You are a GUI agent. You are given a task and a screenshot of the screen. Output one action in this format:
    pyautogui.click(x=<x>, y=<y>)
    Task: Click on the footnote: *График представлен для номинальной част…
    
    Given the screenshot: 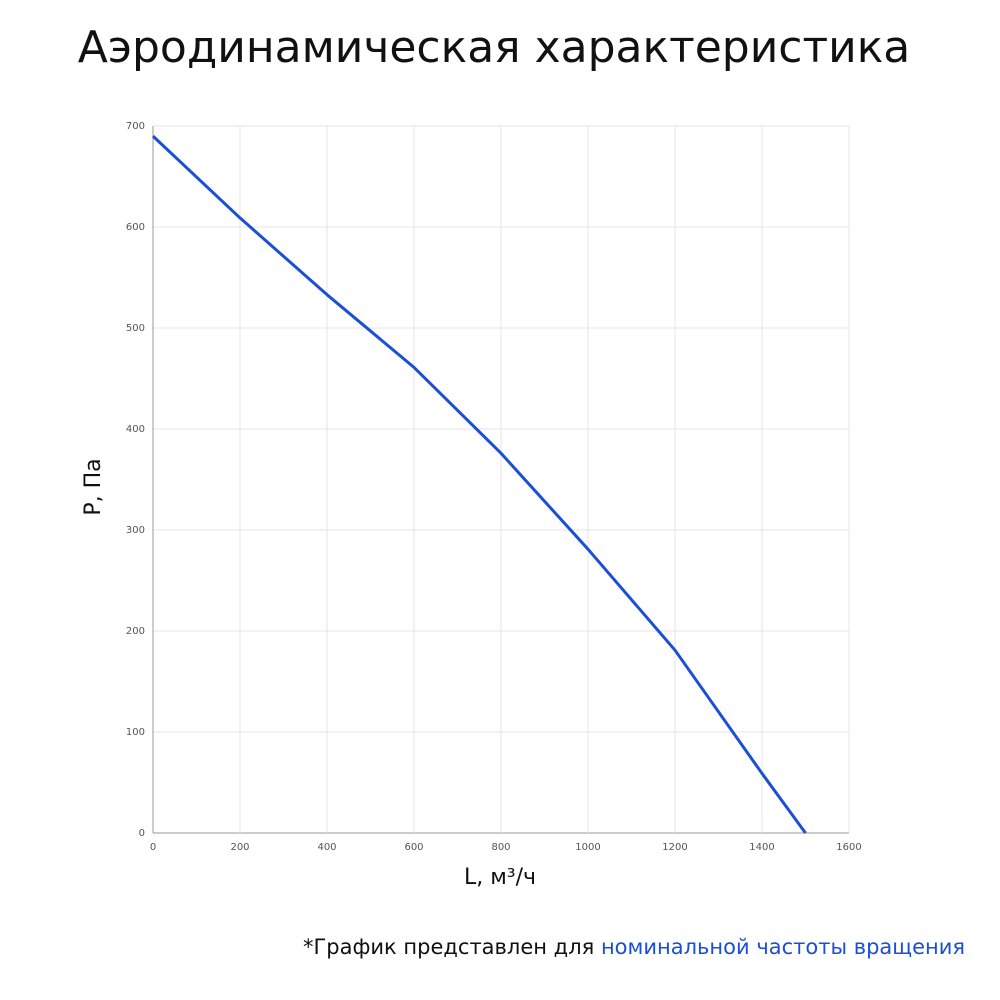 What is the action you would take?
    pyautogui.click(x=634, y=947)
    